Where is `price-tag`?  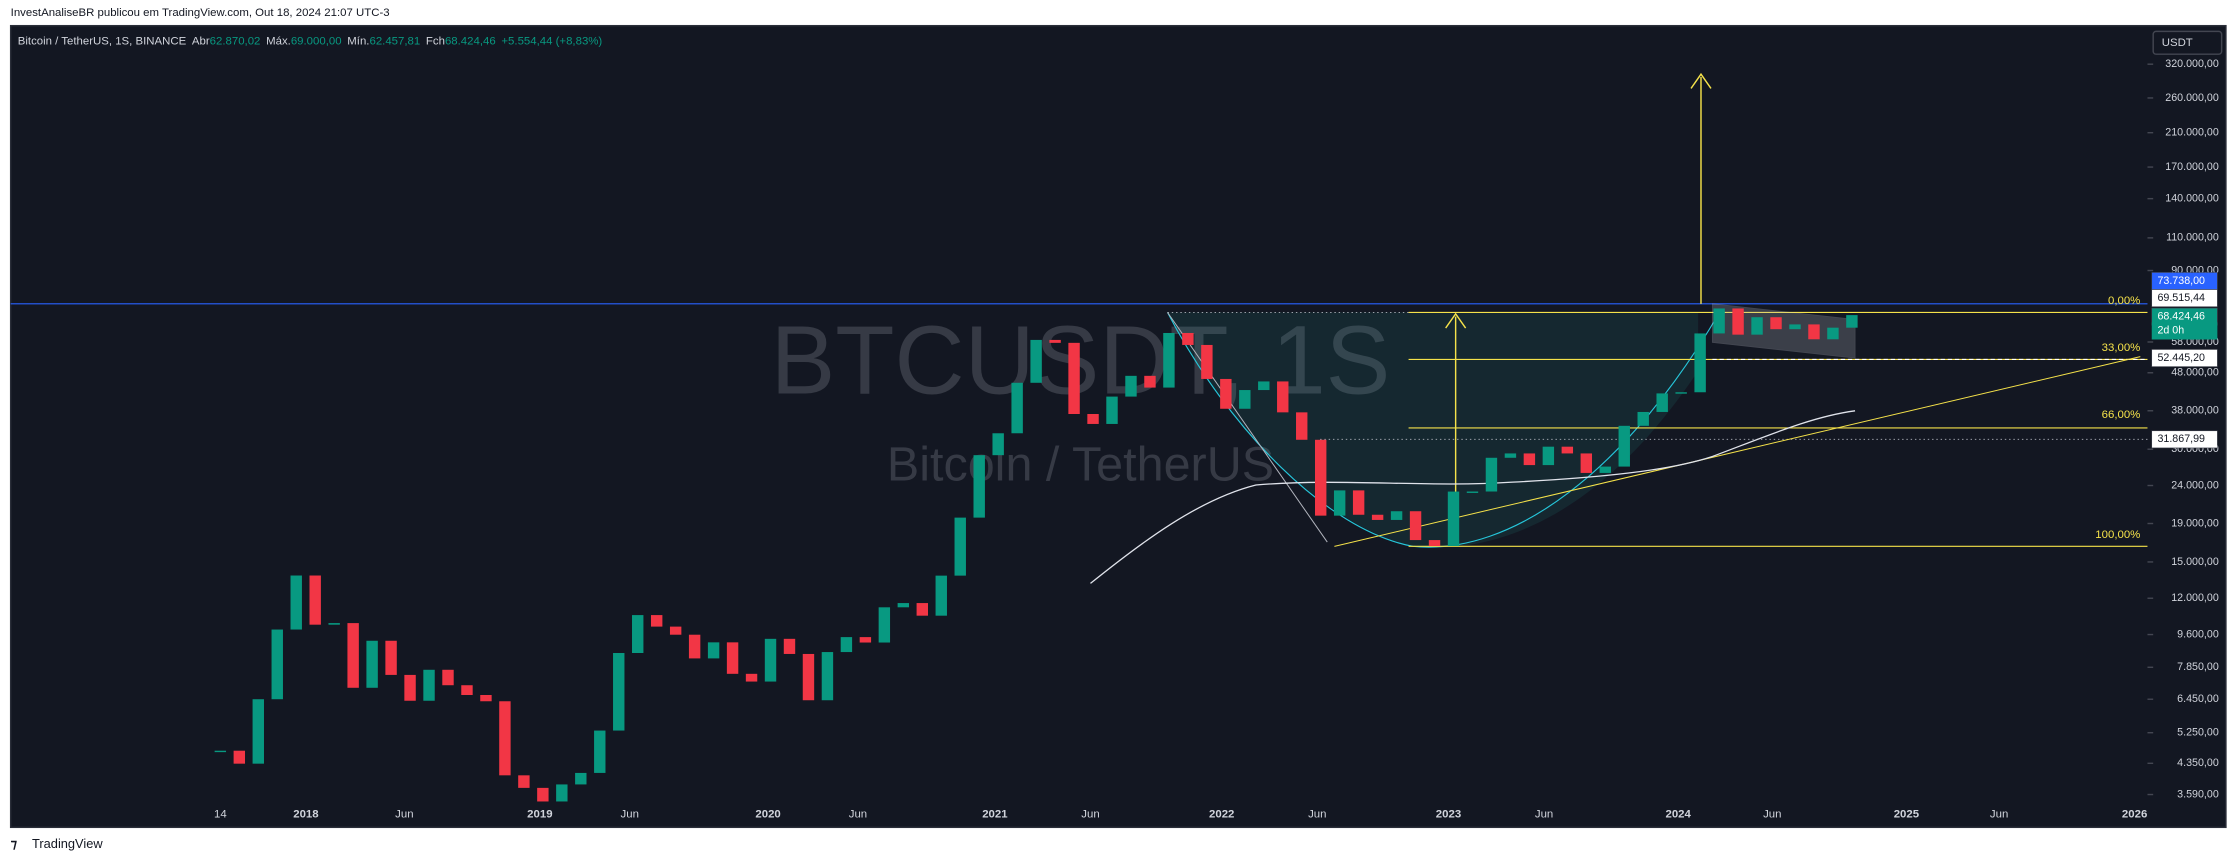
price-tag is located at coordinates (2184, 298).